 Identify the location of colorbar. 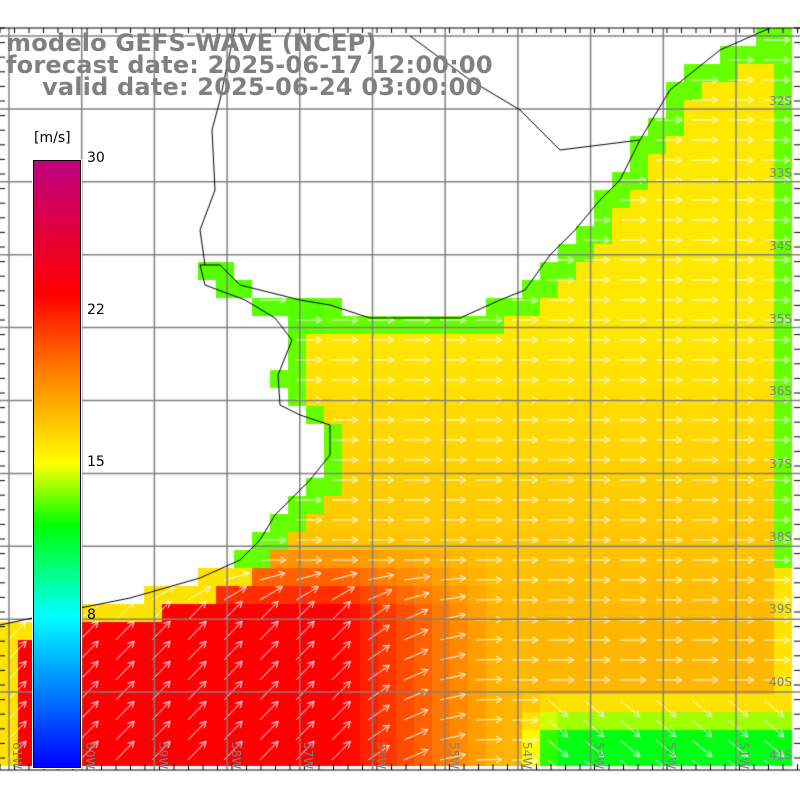
(57, 464).